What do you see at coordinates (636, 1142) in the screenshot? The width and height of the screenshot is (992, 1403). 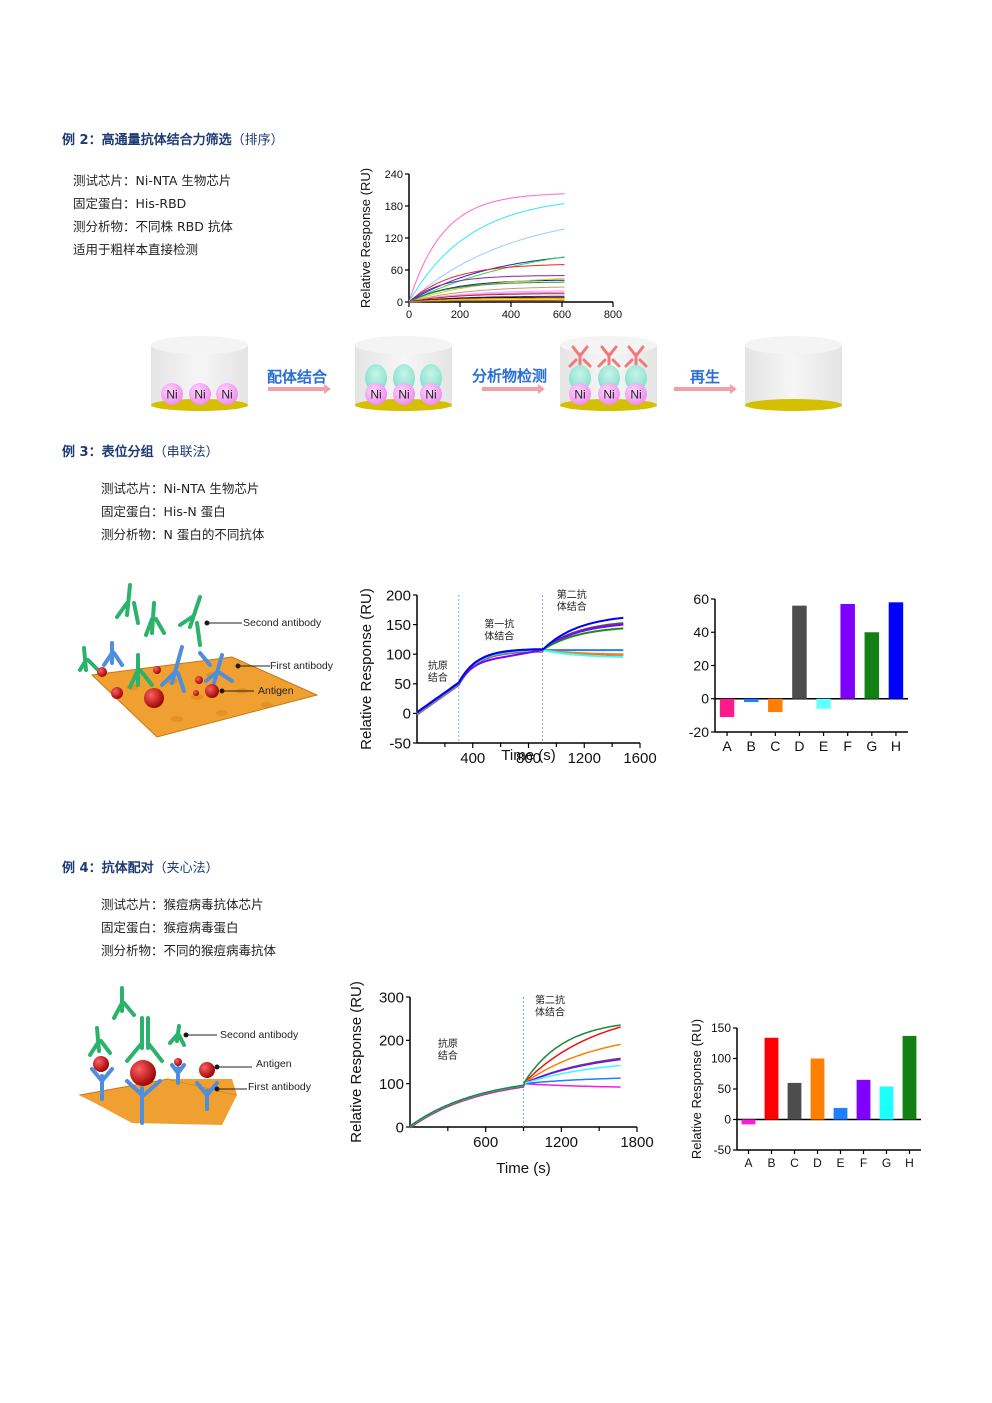 I see `x-tick-label: 1800` at bounding box center [636, 1142].